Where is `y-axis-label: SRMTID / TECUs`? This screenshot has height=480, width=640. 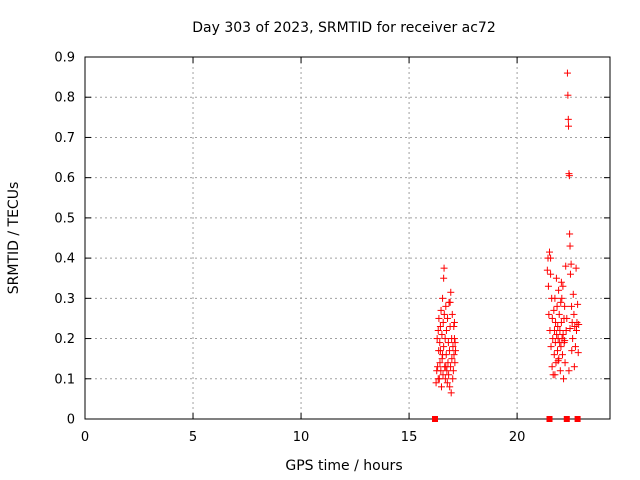 y-axis-label: SRMTID / TECUs is located at coordinates (14, 238).